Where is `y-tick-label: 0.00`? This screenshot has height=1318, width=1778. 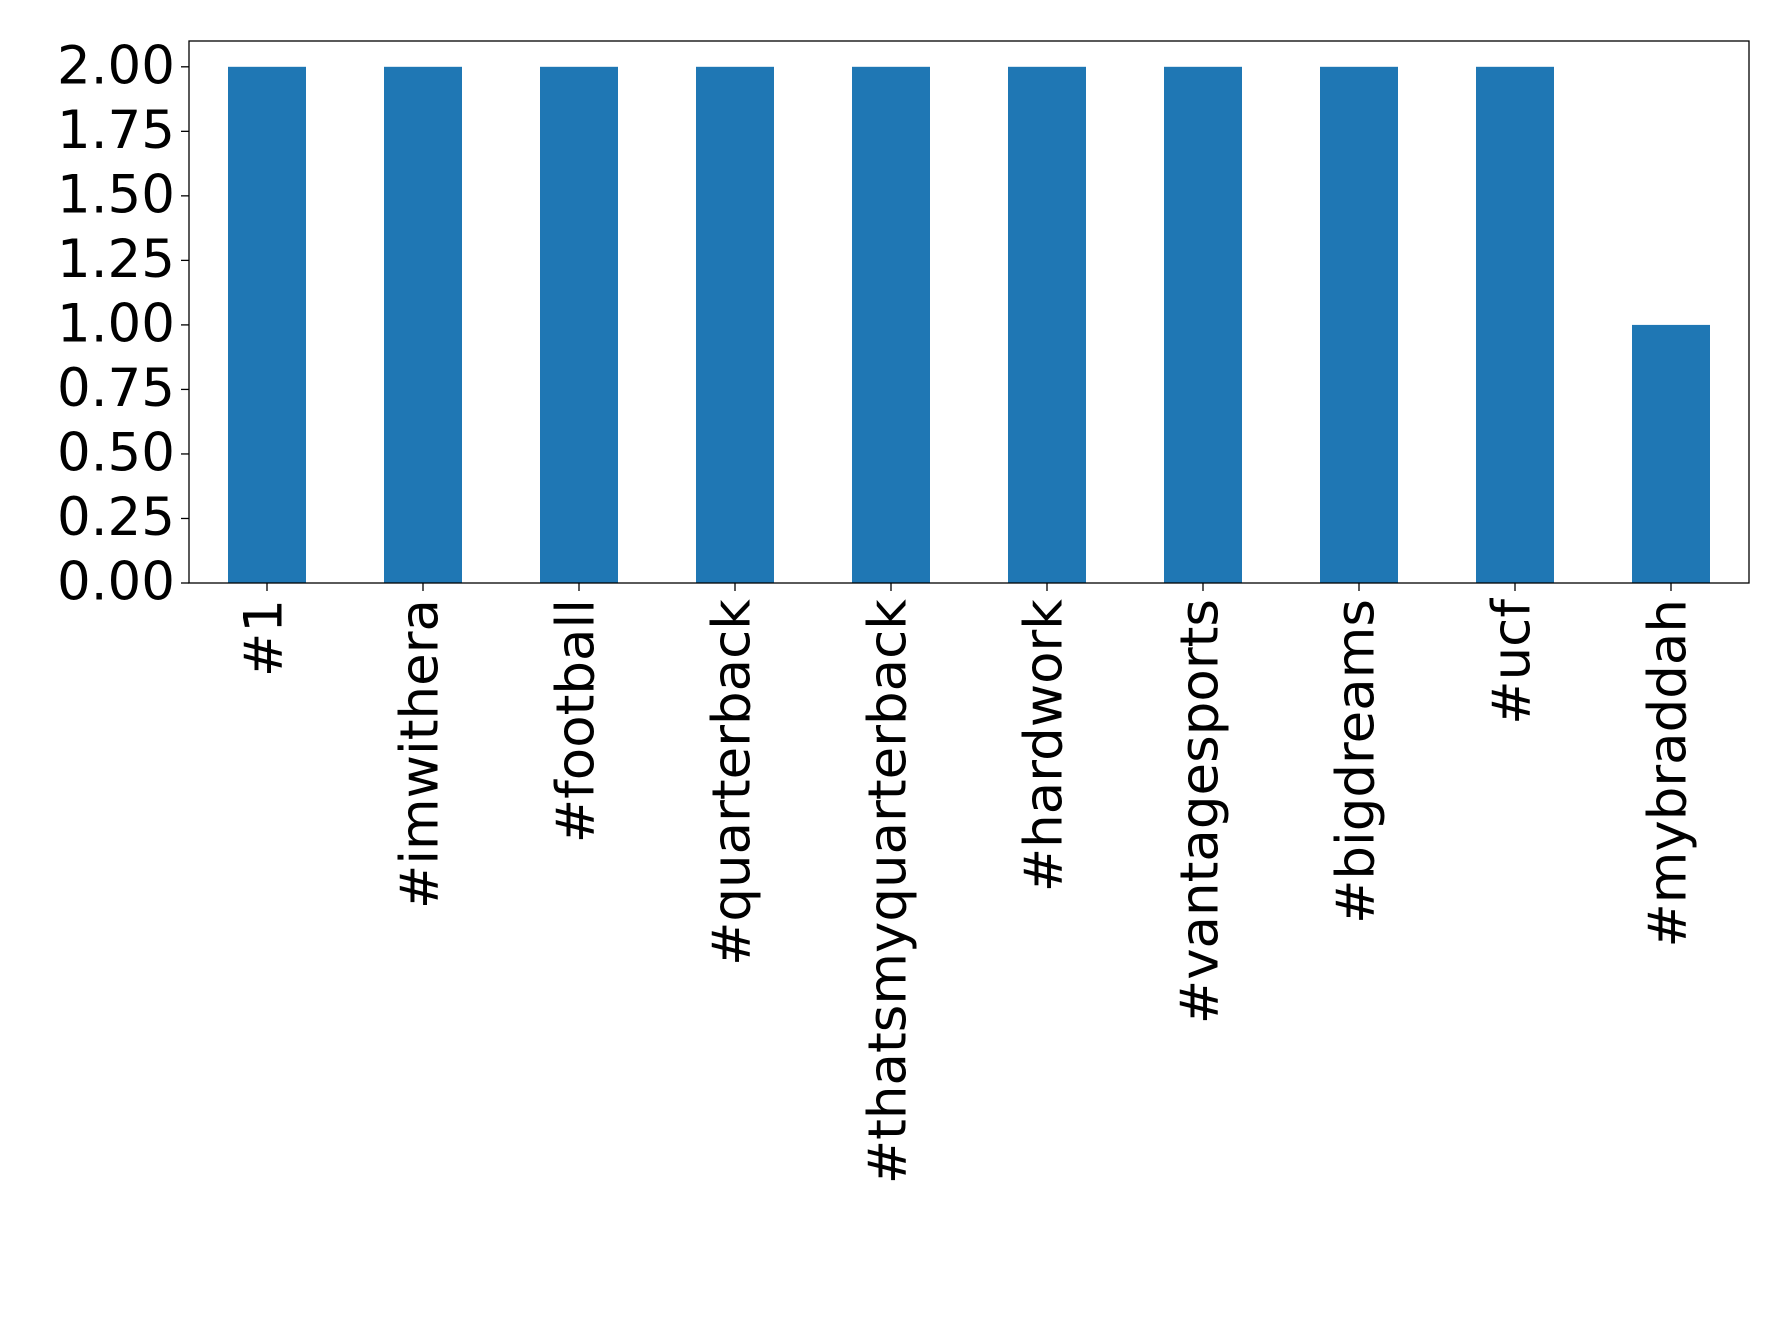
y-tick-label: 0.00 is located at coordinates (116, 582).